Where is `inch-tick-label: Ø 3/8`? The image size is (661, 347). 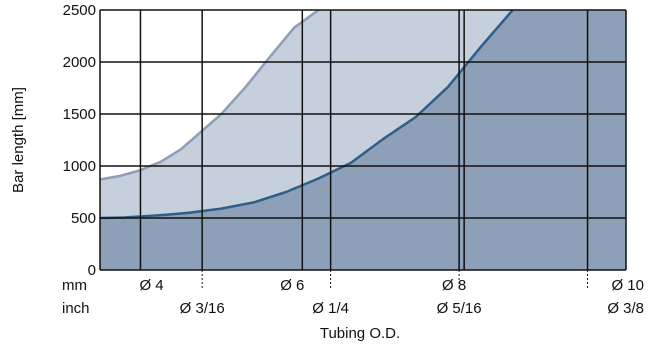 inch-tick-label: Ø 3/8 is located at coordinates (625, 308).